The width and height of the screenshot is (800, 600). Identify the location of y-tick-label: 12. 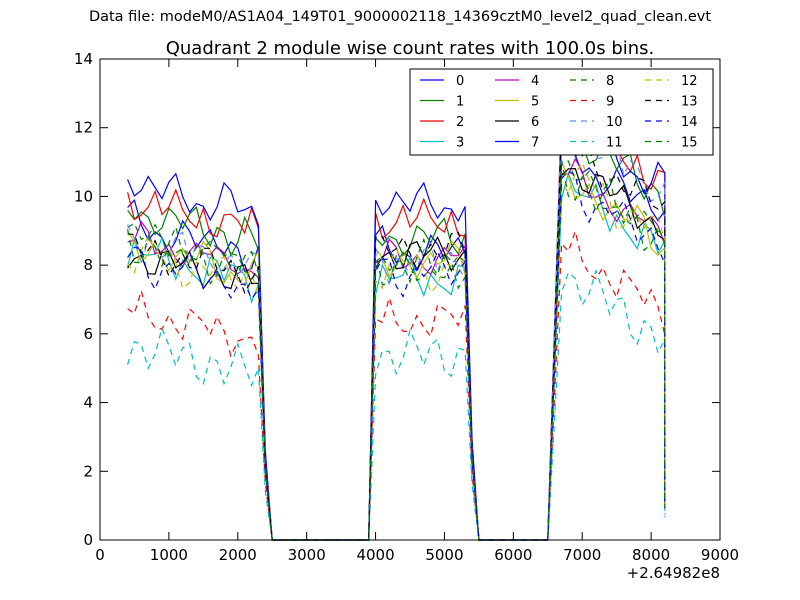
(83, 128).